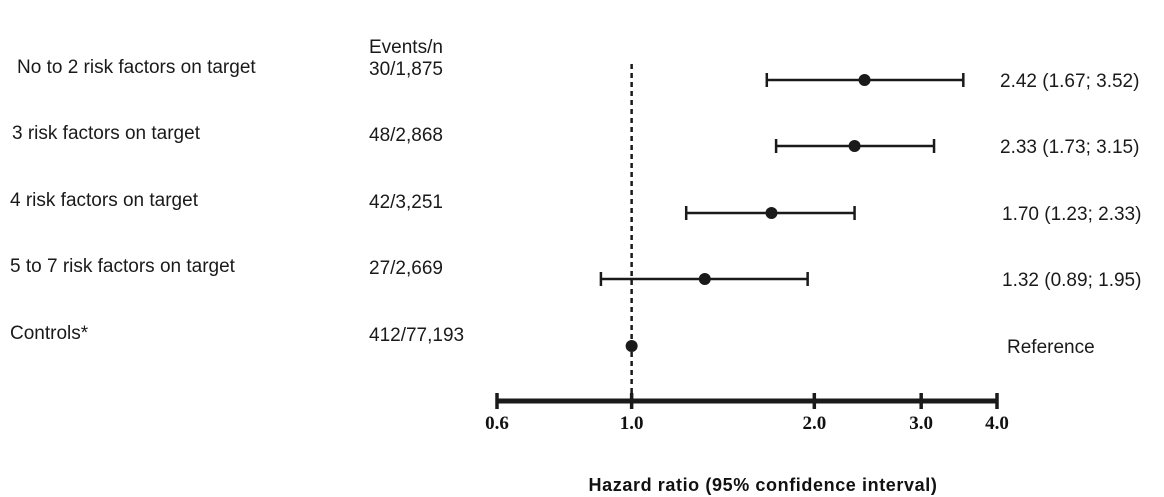 The image size is (1164, 497). Describe the element at coordinates (1069, 81) in the screenshot. I see `row-estimate-text: 2.42 (1.67; 3.52)` at that location.